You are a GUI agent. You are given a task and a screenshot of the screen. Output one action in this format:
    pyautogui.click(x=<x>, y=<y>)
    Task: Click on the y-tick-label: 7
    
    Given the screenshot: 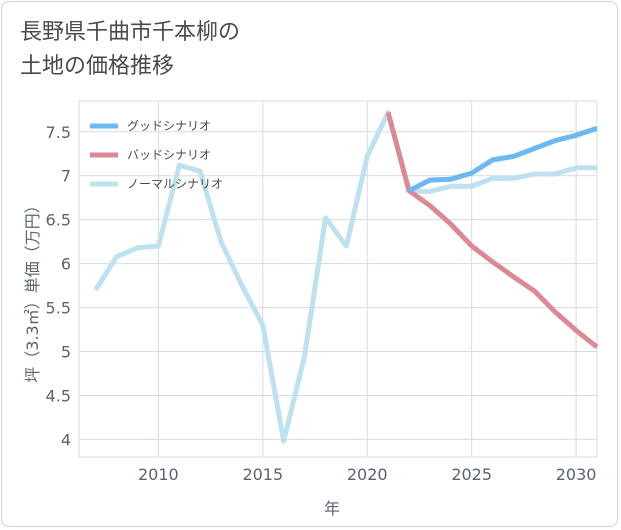 What is the action you would take?
    pyautogui.click(x=66, y=176)
    